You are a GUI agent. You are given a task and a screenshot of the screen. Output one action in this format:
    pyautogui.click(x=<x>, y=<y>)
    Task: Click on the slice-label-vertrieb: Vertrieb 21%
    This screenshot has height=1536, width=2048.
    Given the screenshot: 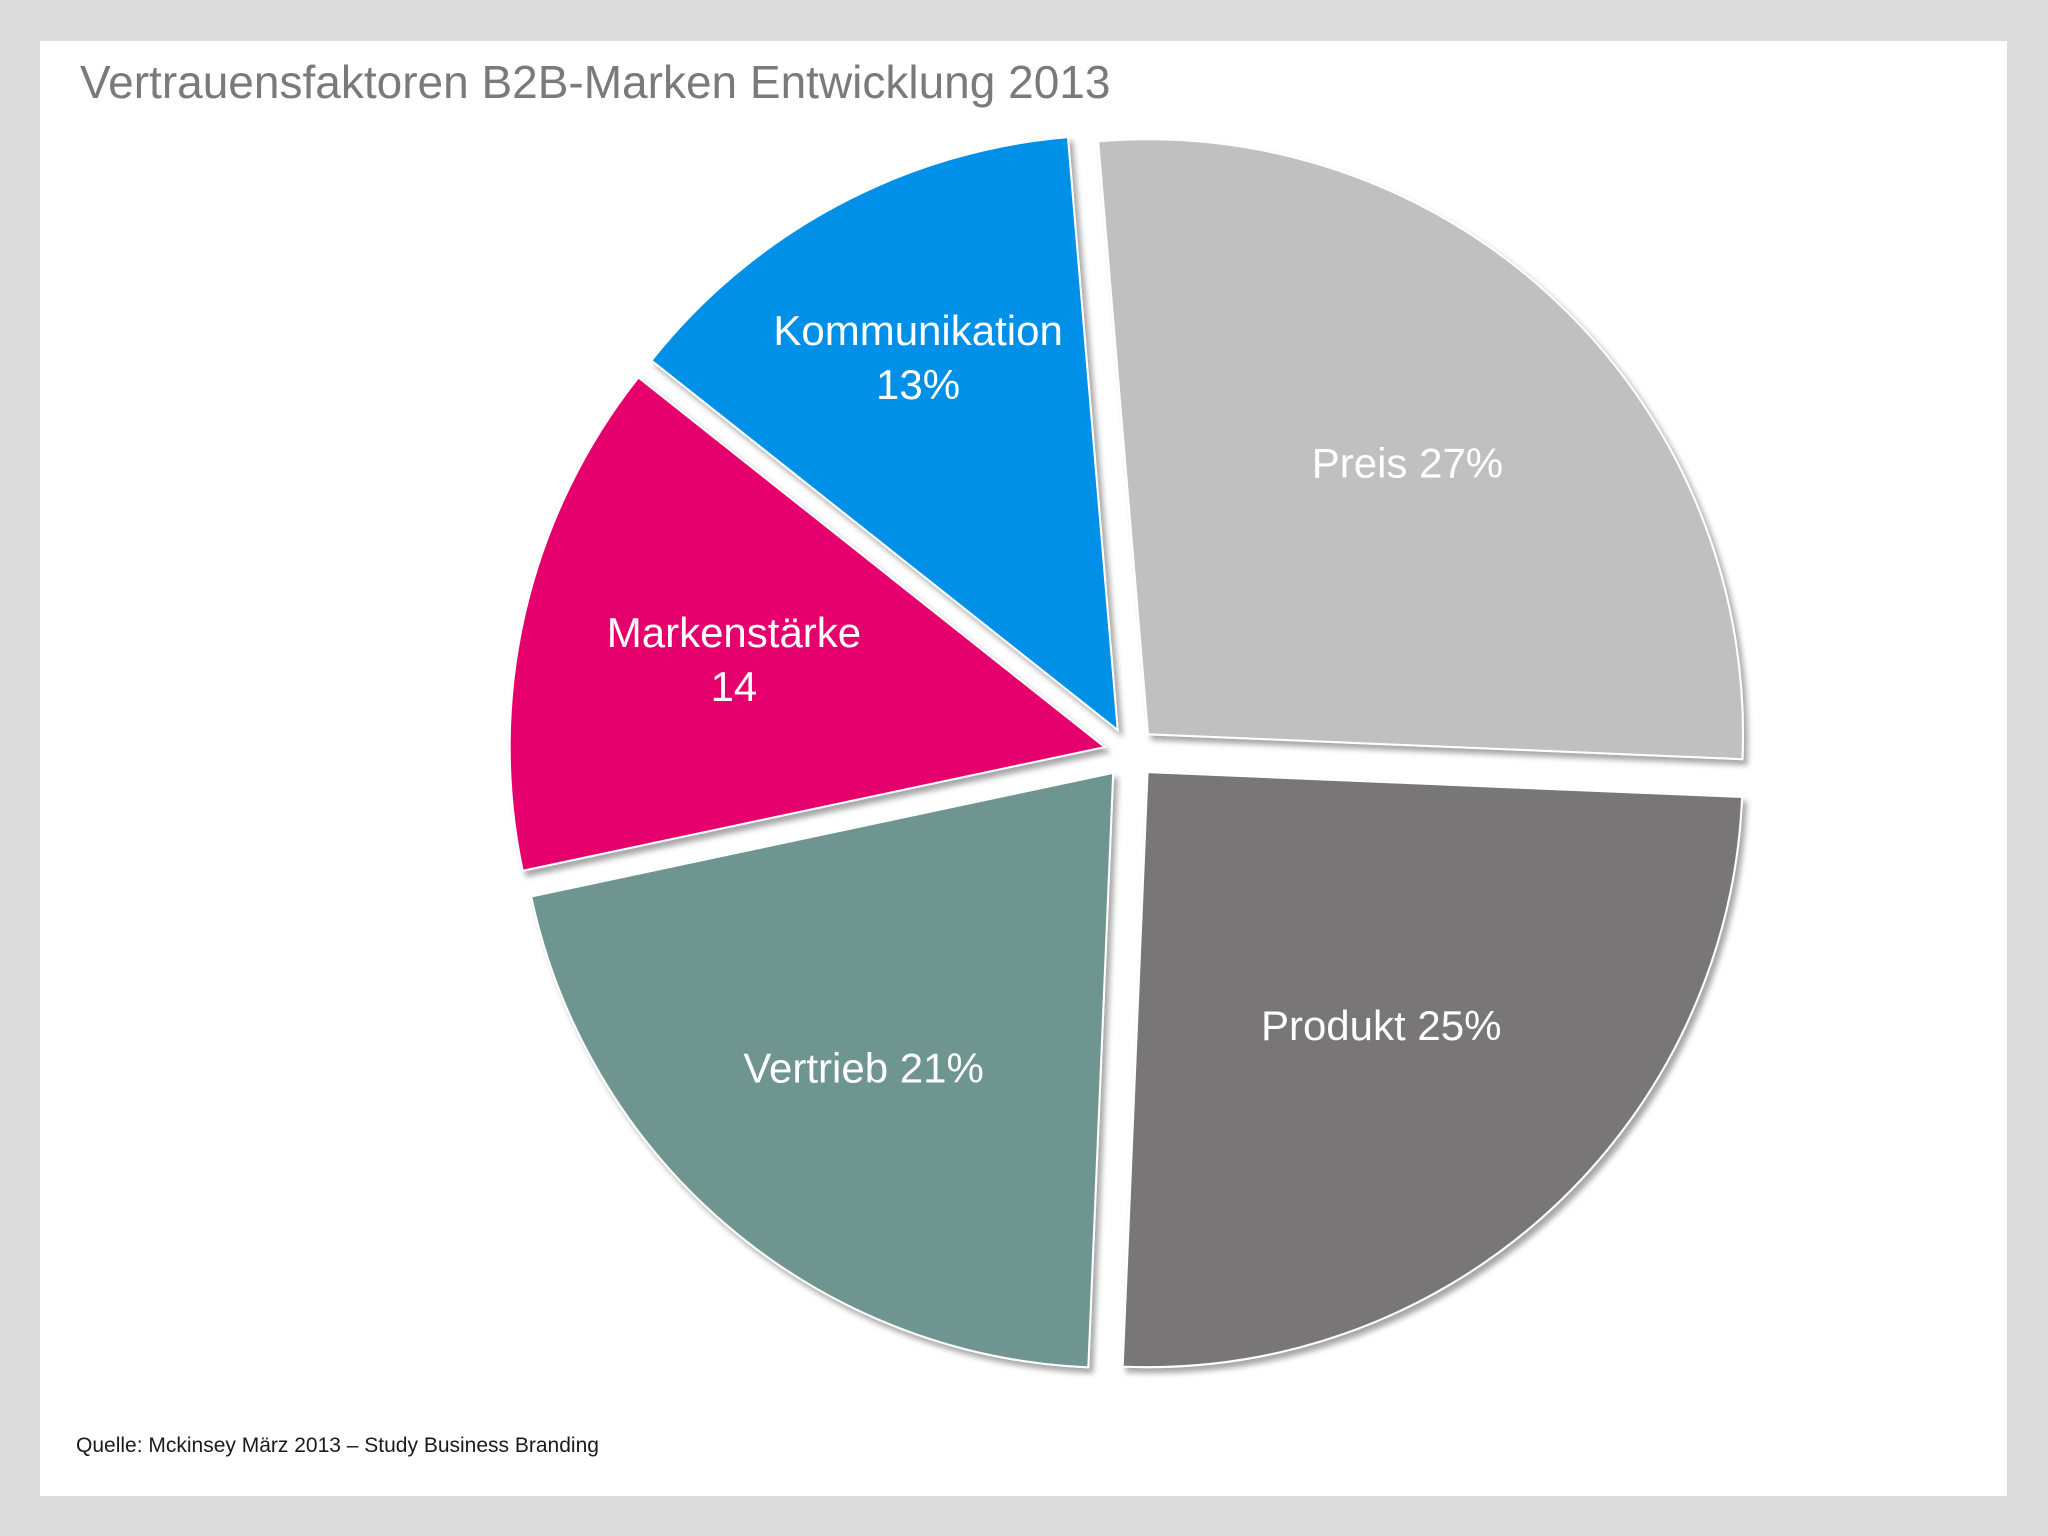 What is the action you would take?
    pyautogui.click(x=863, y=1067)
    